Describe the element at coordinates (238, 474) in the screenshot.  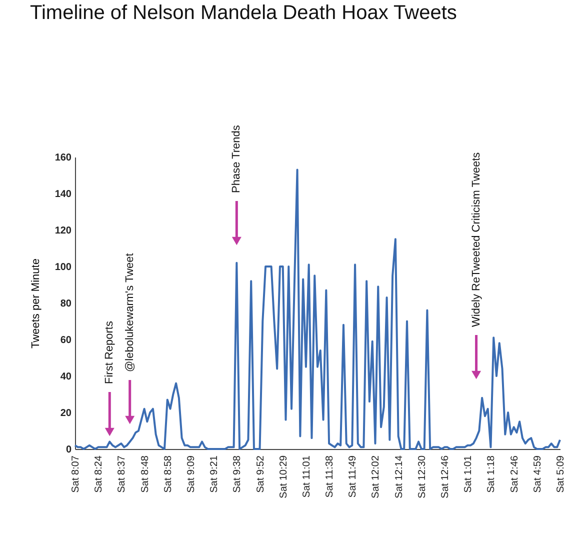
I see `x-tick-label: Sat 9:38` at that location.